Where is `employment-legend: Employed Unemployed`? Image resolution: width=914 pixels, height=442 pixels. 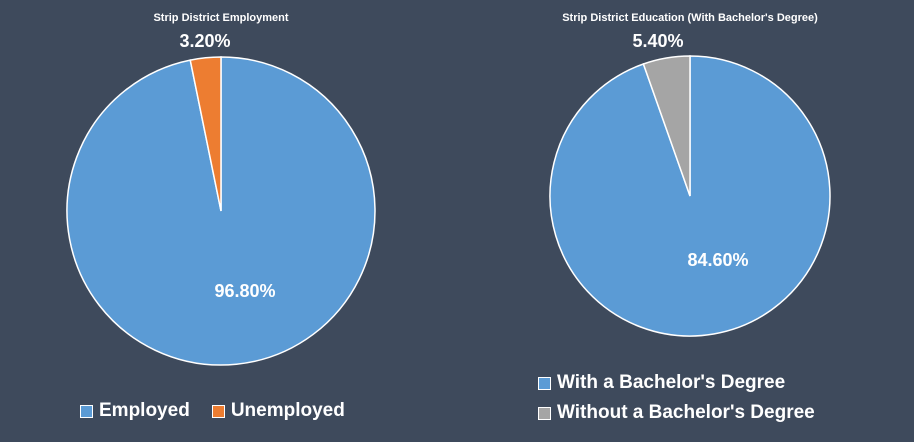 employment-legend: Employed Unemployed is located at coordinates (212, 411).